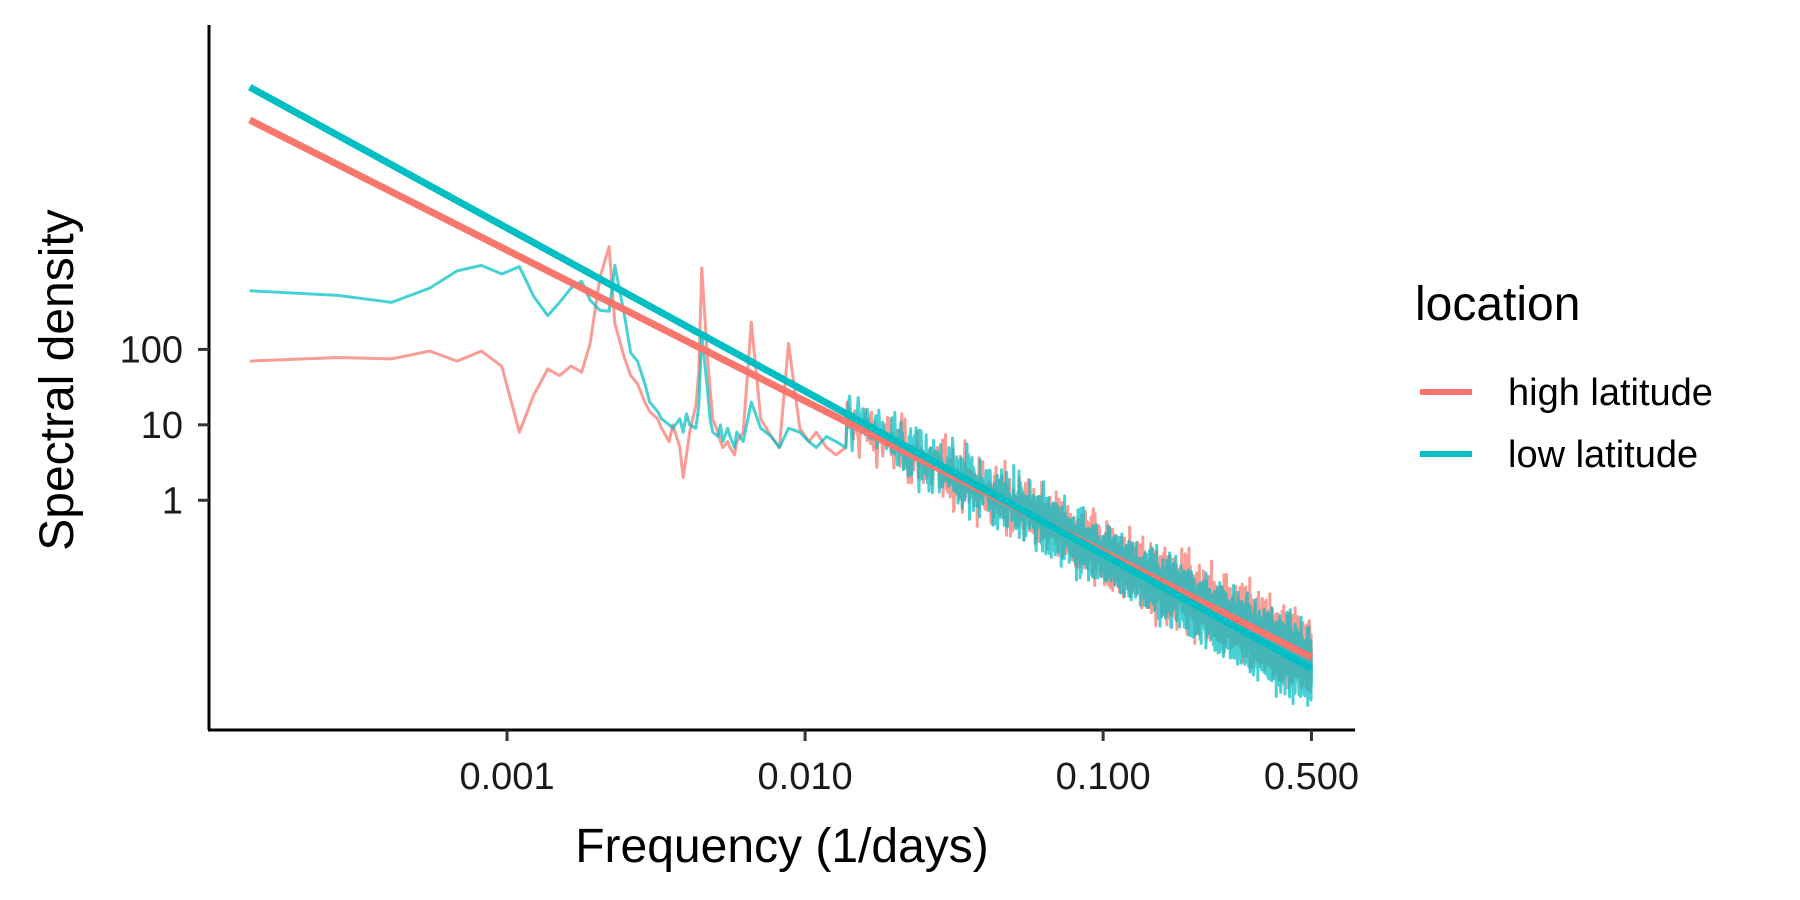 The height and width of the screenshot is (900, 1800). I want to click on y-tick-label: 1, so click(172, 501).